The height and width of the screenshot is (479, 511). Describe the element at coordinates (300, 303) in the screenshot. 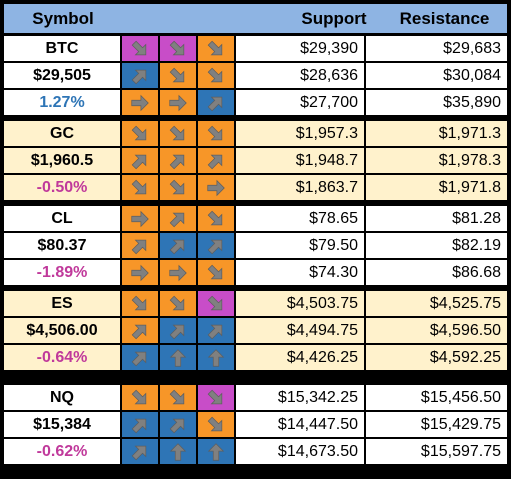

I see `support-cell: $4,503.75` at that location.